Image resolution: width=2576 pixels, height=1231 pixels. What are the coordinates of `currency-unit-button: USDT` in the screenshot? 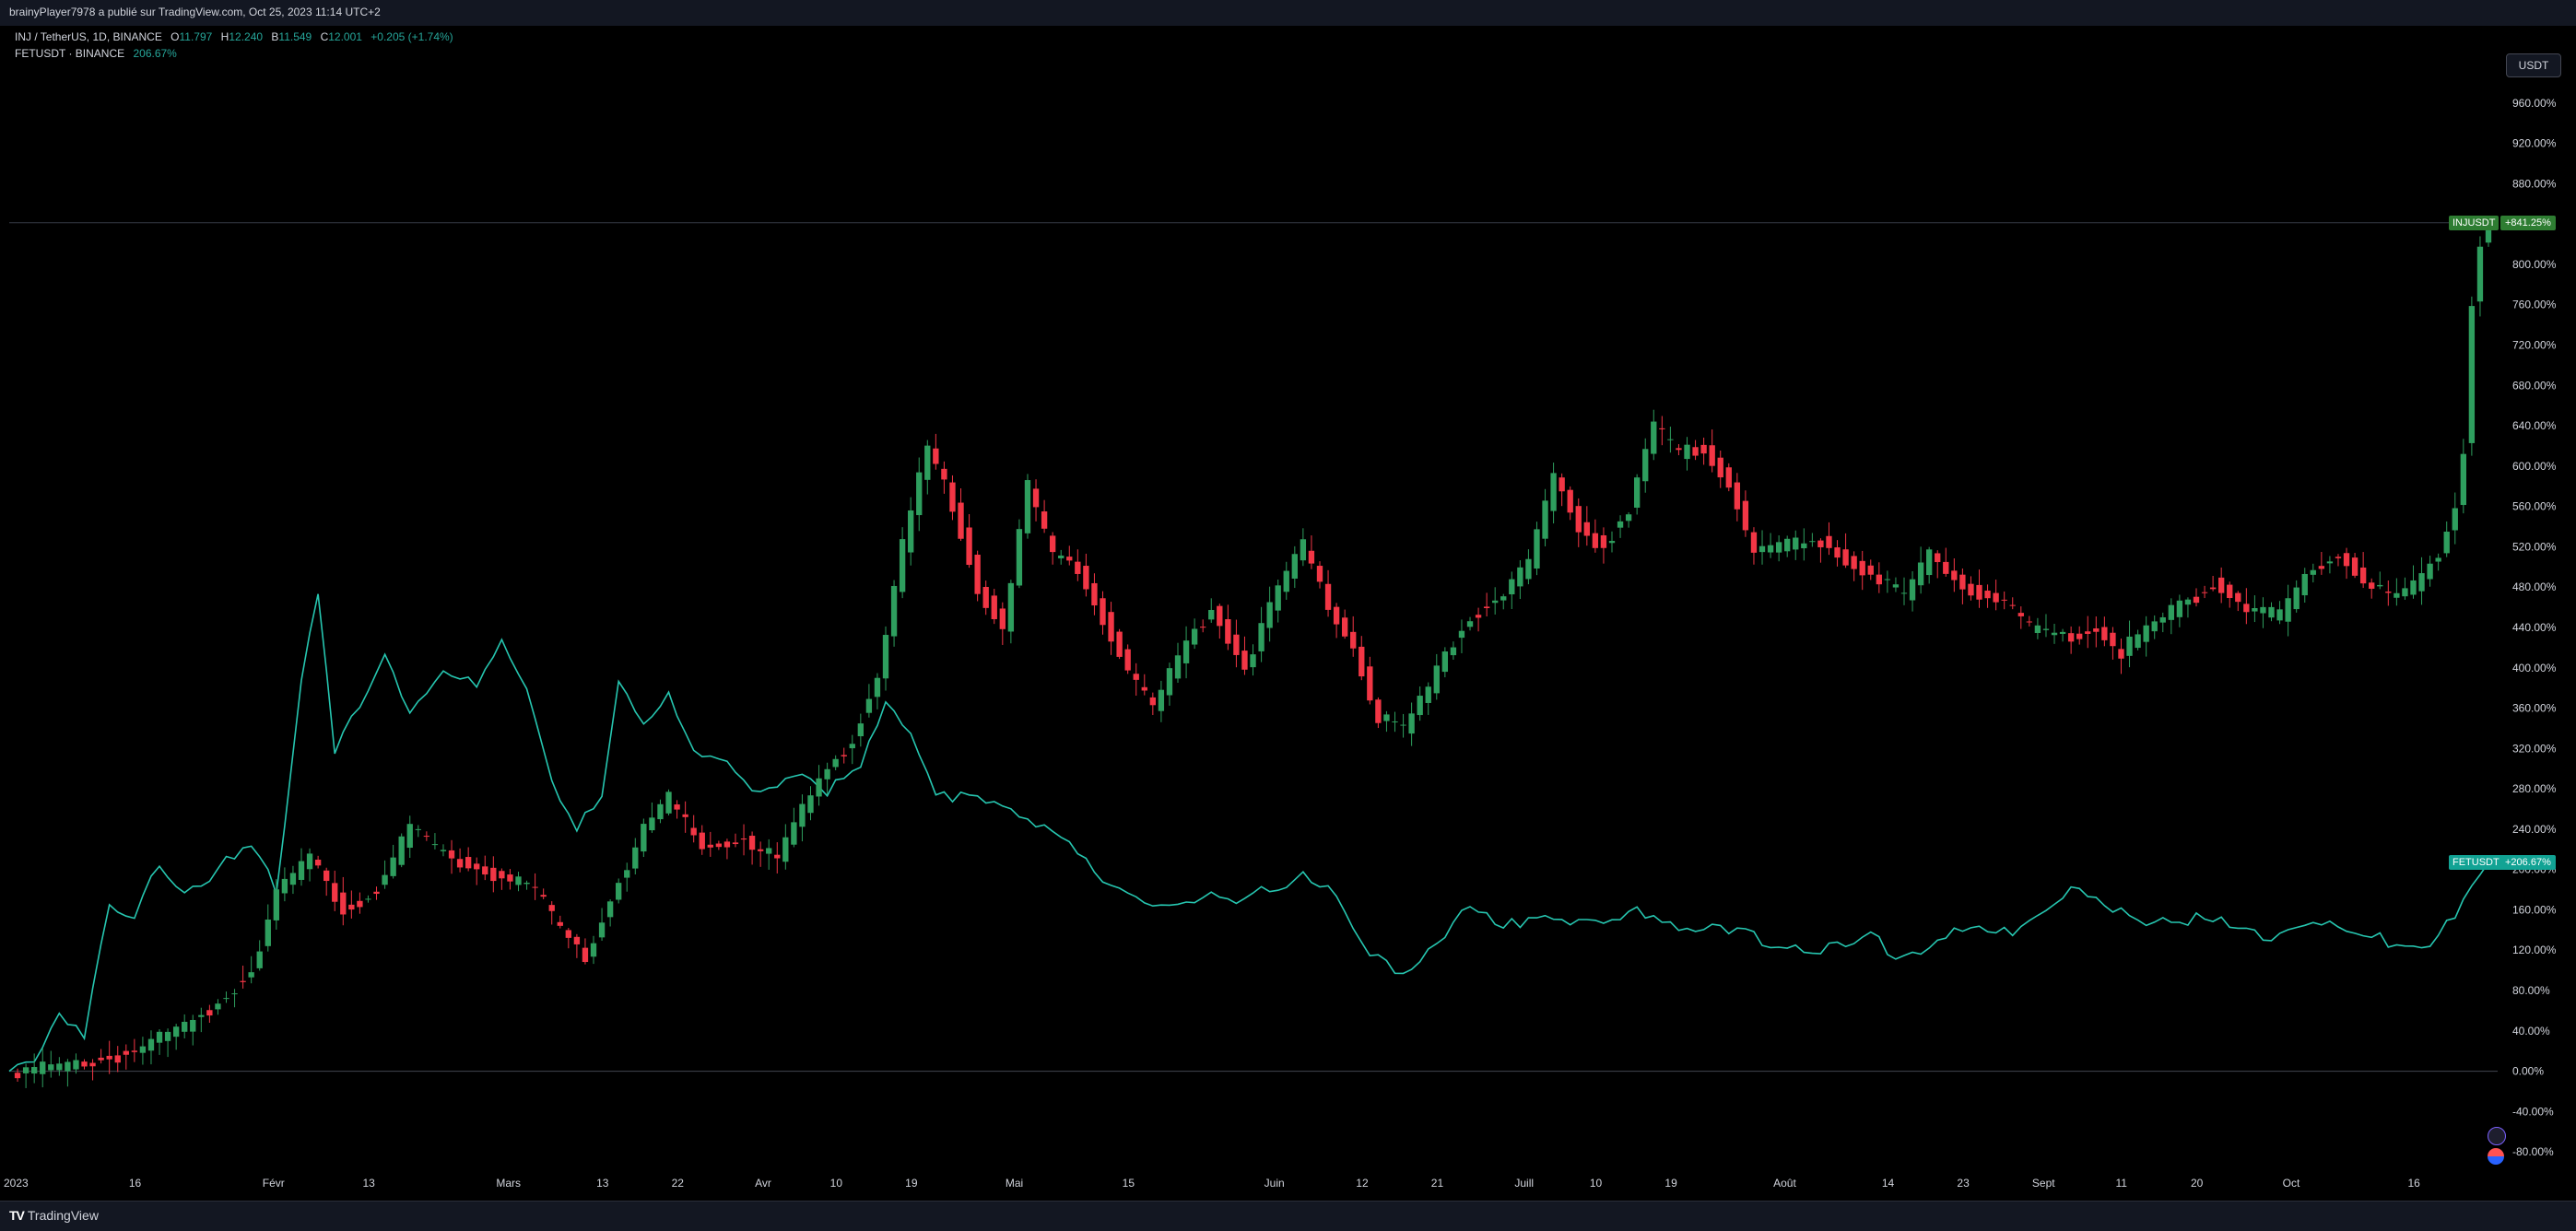 It's located at (2533, 65).